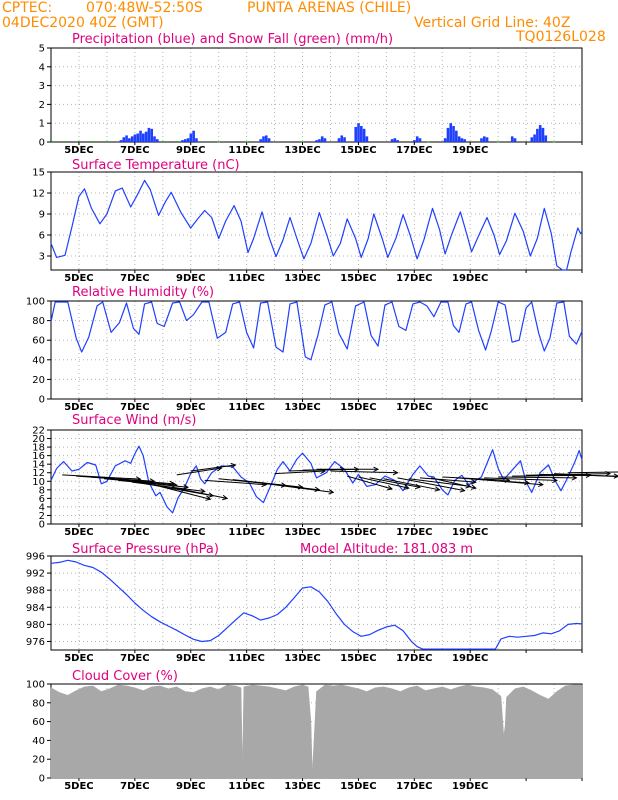 This screenshot has width=618, height=800. Describe the element at coordinates (35, 302) in the screenshot. I see `rh-ytick-label: 100` at that location.